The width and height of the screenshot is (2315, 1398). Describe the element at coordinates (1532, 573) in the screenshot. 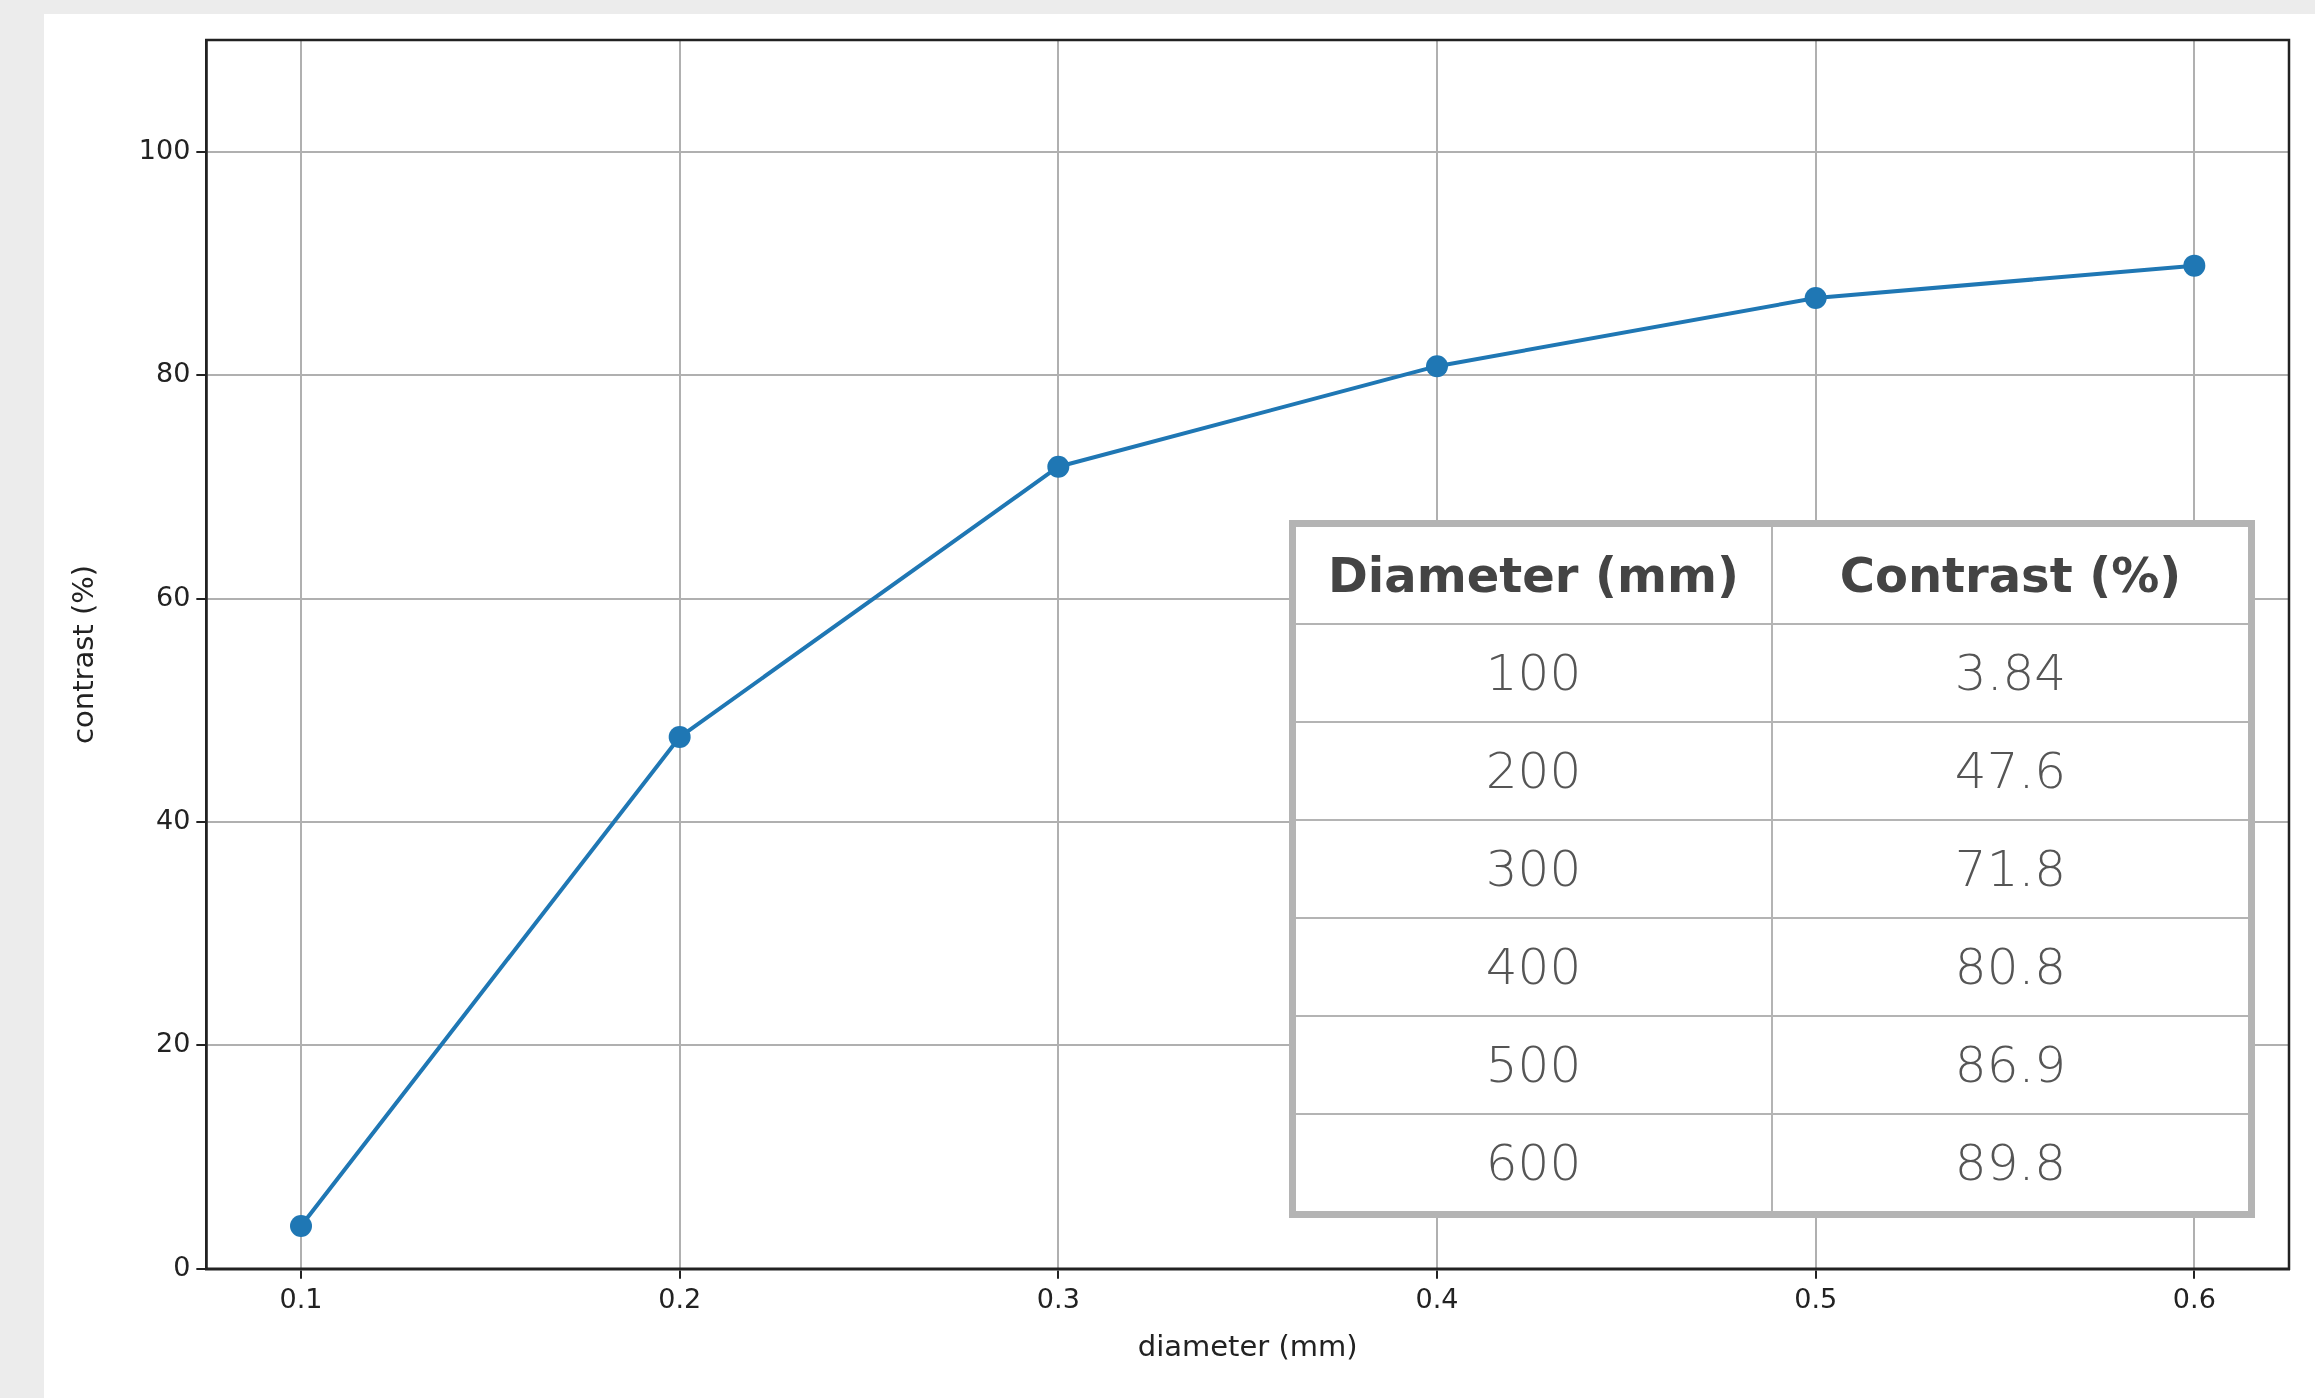

I see `annotation: Diameter (mm)` at that location.